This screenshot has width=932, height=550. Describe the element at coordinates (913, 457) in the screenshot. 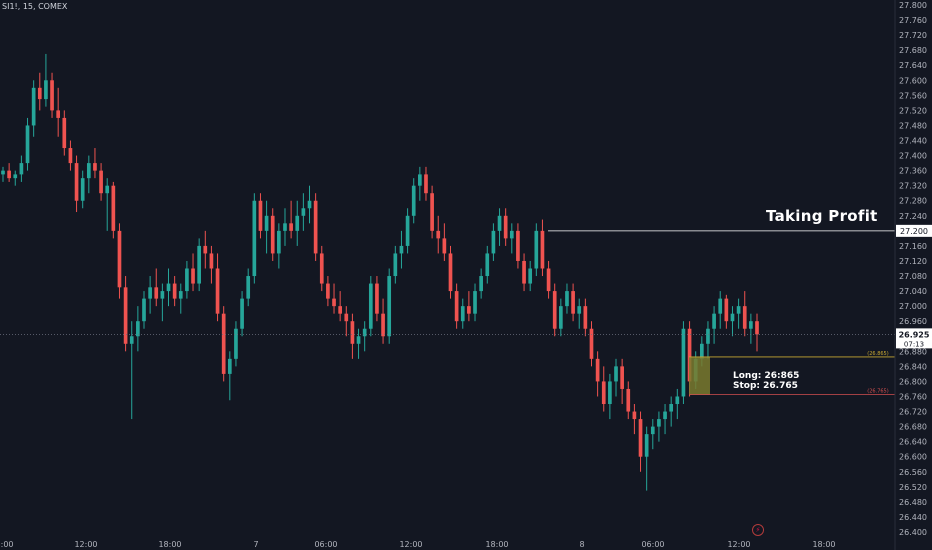

I see `y-tick-label: 26.600` at that location.